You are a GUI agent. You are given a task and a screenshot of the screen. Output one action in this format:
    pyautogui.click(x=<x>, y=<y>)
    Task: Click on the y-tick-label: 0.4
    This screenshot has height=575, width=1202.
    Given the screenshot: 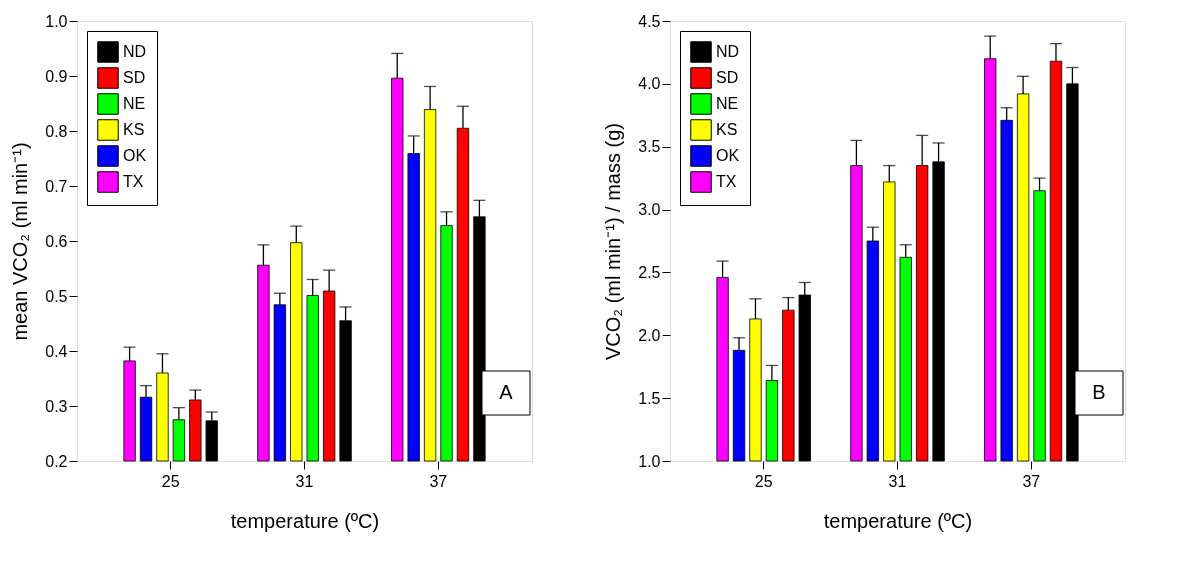 What is the action you would take?
    pyautogui.click(x=56, y=351)
    